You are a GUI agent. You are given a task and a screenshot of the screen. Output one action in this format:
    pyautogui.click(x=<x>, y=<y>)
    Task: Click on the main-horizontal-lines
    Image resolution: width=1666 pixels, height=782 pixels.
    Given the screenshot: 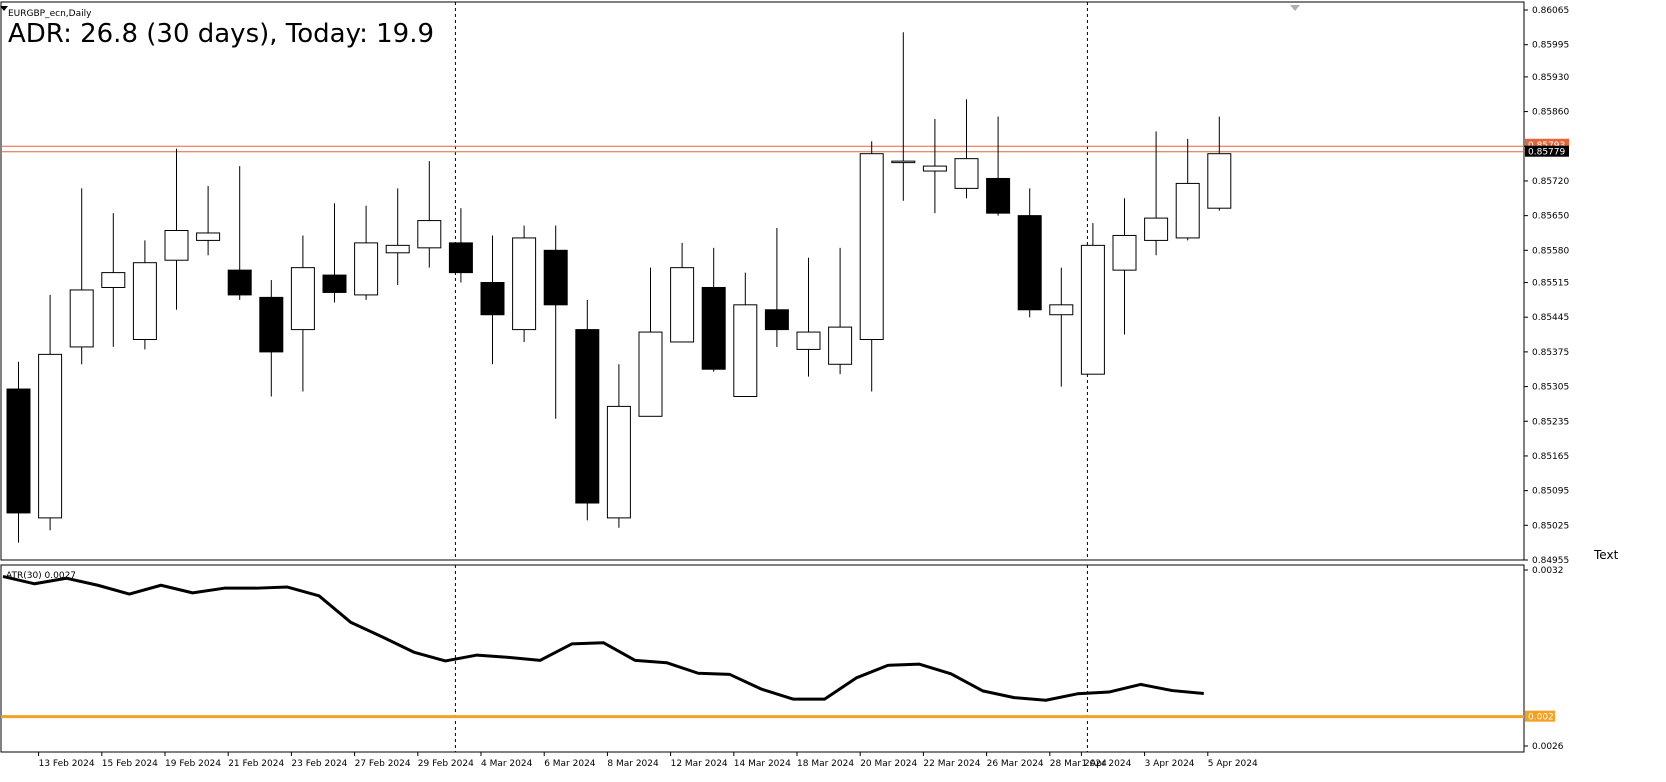 What is the action you would take?
    pyautogui.click(x=762, y=149)
    